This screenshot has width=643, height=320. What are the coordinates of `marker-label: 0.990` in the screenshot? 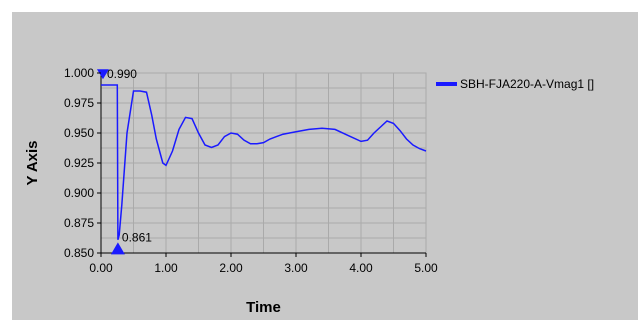 It's located at (122, 74).